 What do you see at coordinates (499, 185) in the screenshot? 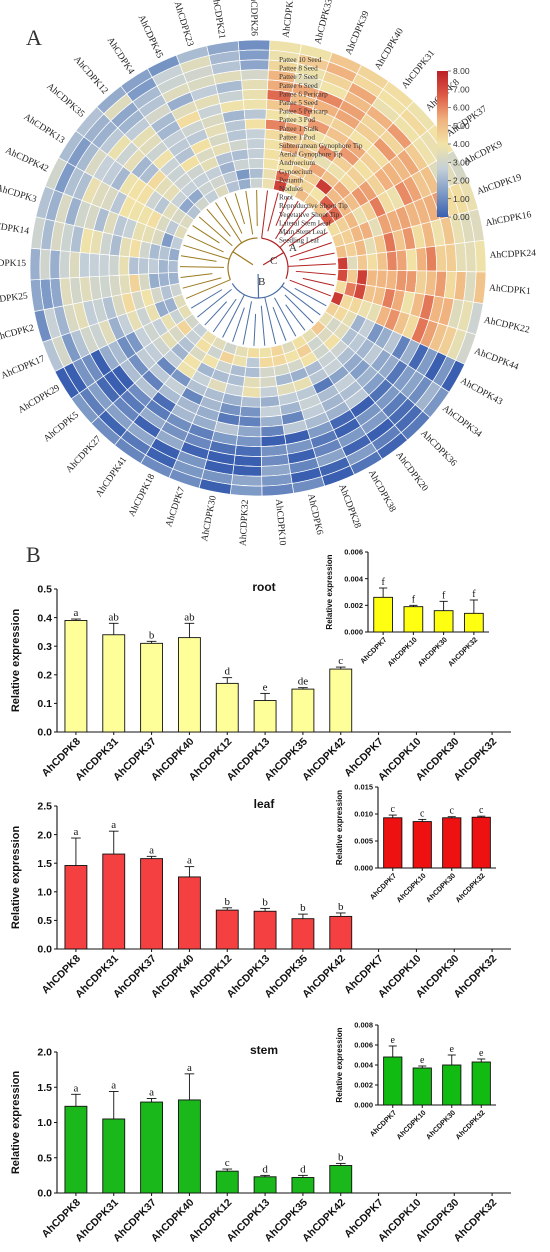
I see `gene-label: AhCDPK19` at bounding box center [499, 185].